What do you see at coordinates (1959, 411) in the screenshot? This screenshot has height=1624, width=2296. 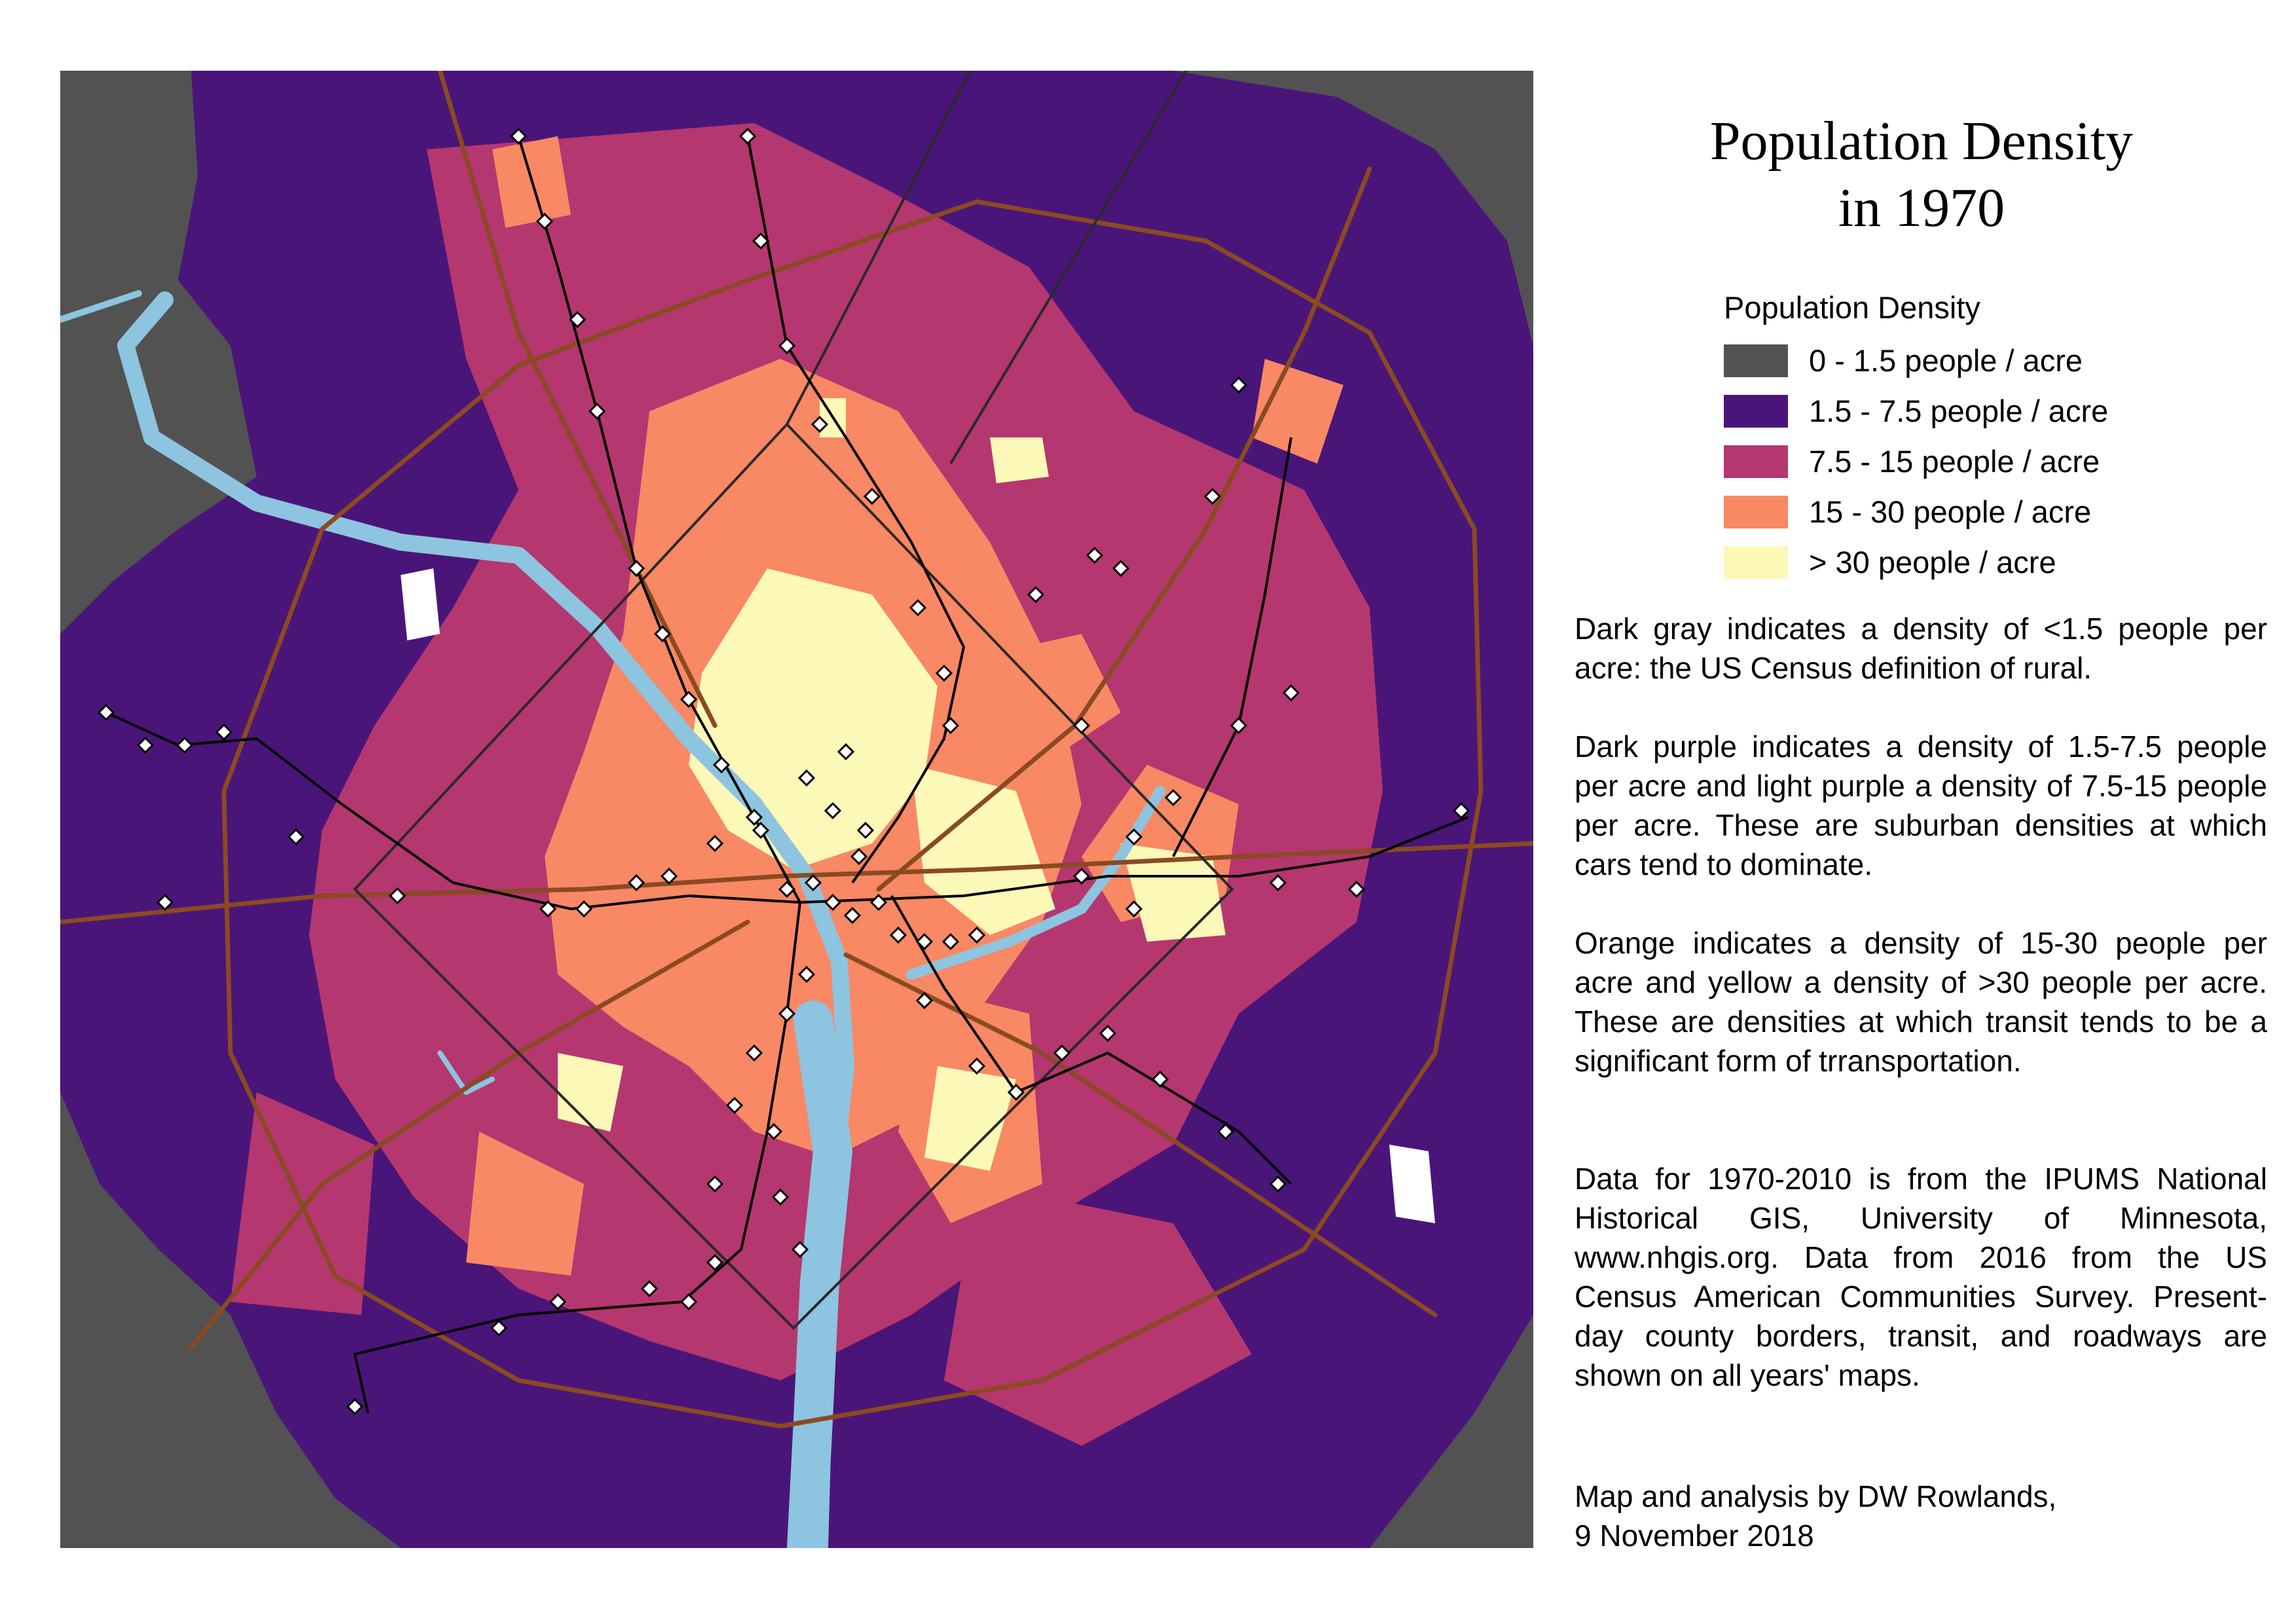 I see `legend-label: 1.5 - 7.5 people / acre` at bounding box center [1959, 411].